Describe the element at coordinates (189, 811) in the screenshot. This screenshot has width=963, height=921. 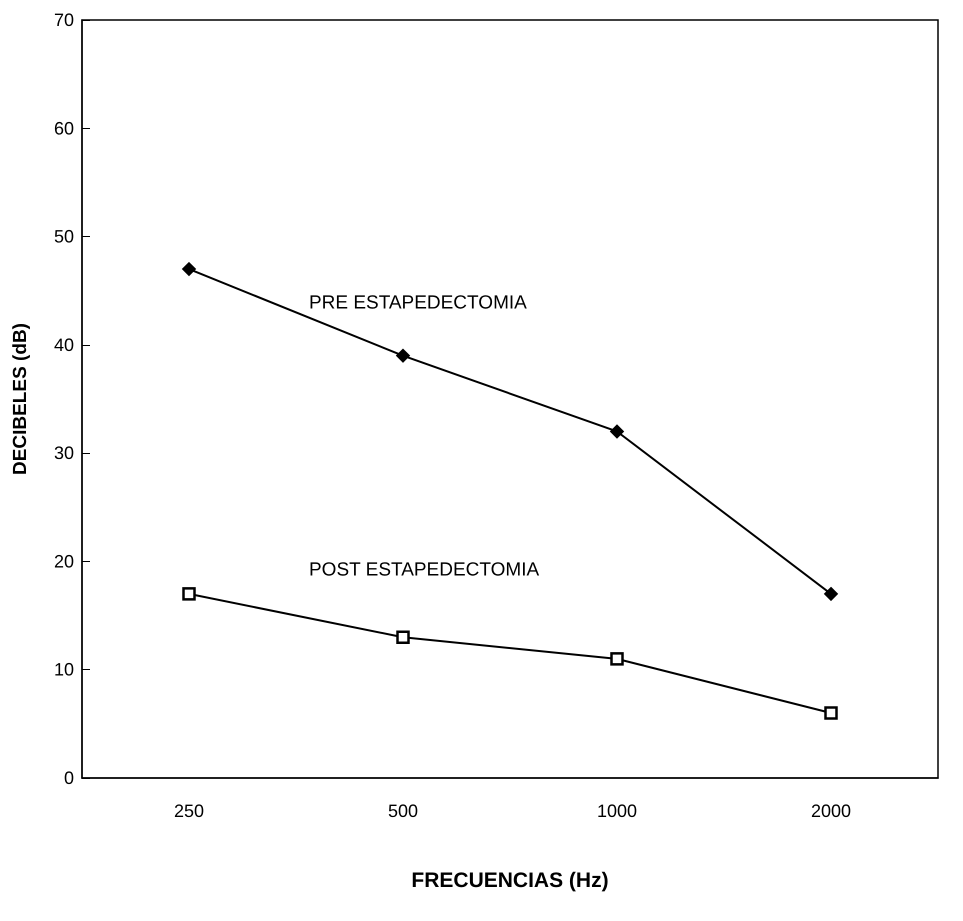
I see `x-tick-label: 250` at that location.